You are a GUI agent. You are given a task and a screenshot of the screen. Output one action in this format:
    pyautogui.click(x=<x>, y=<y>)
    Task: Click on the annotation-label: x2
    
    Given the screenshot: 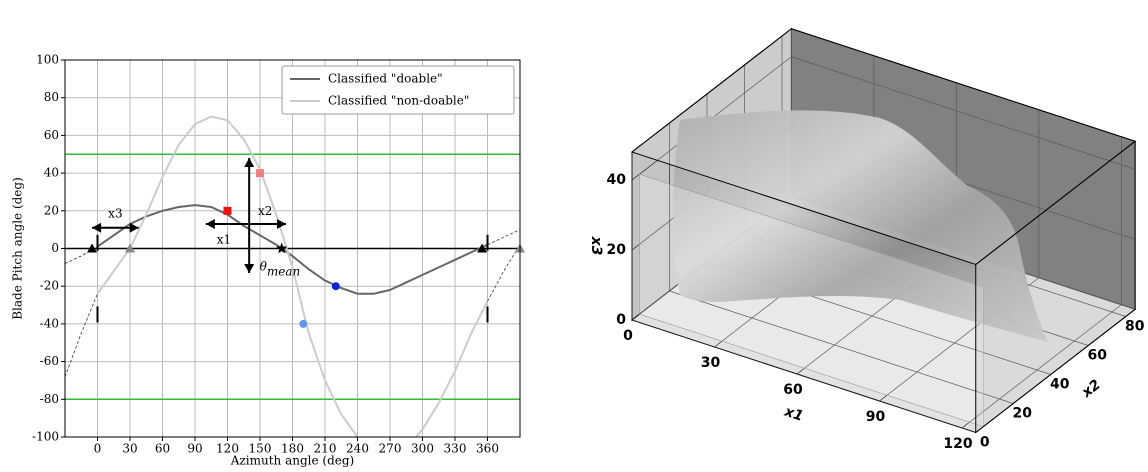 What is the action you would take?
    pyautogui.click(x=265, y=211)
    